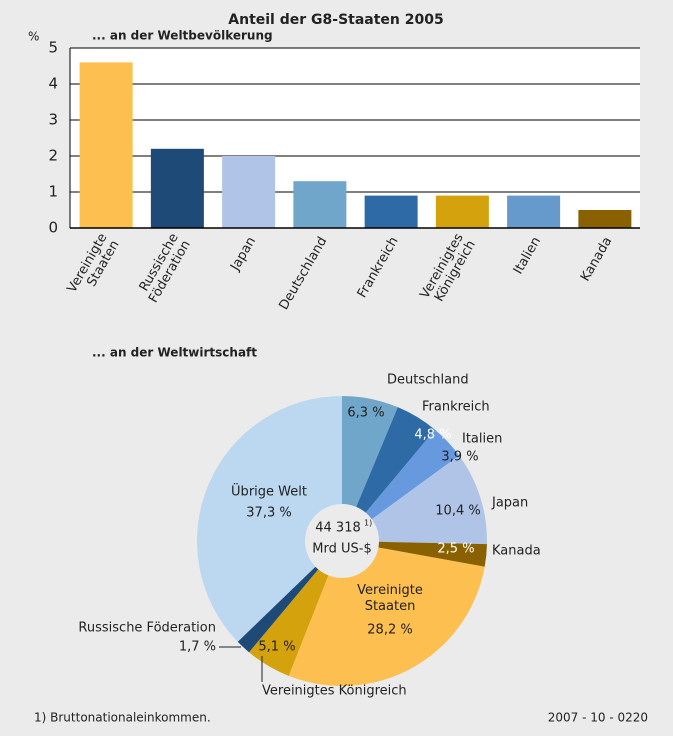 The width and height of the screenshot is (673, 736). I want to click on slice-label: Übrige Welt, so click(269, 491).